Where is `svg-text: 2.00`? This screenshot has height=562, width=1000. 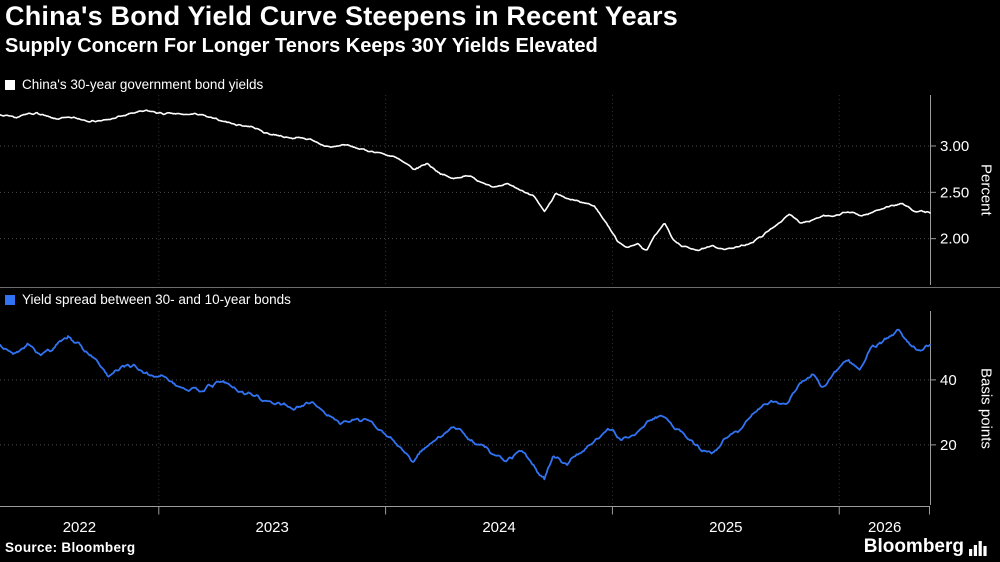 svg-text: 2.00 is located at coordinates (954, 239).